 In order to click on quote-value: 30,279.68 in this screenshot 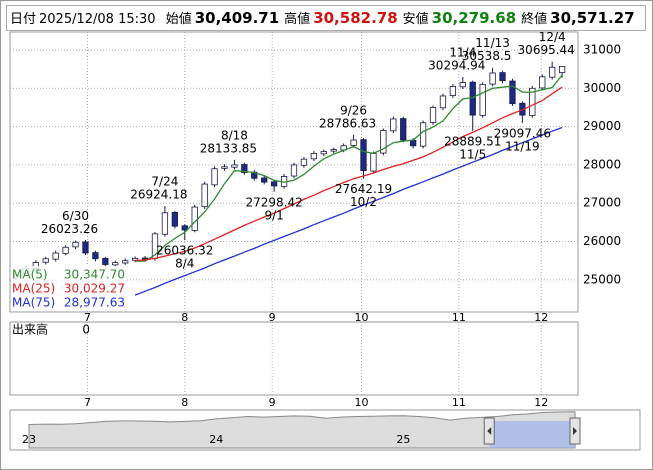, I will do `click(474, 18)`.